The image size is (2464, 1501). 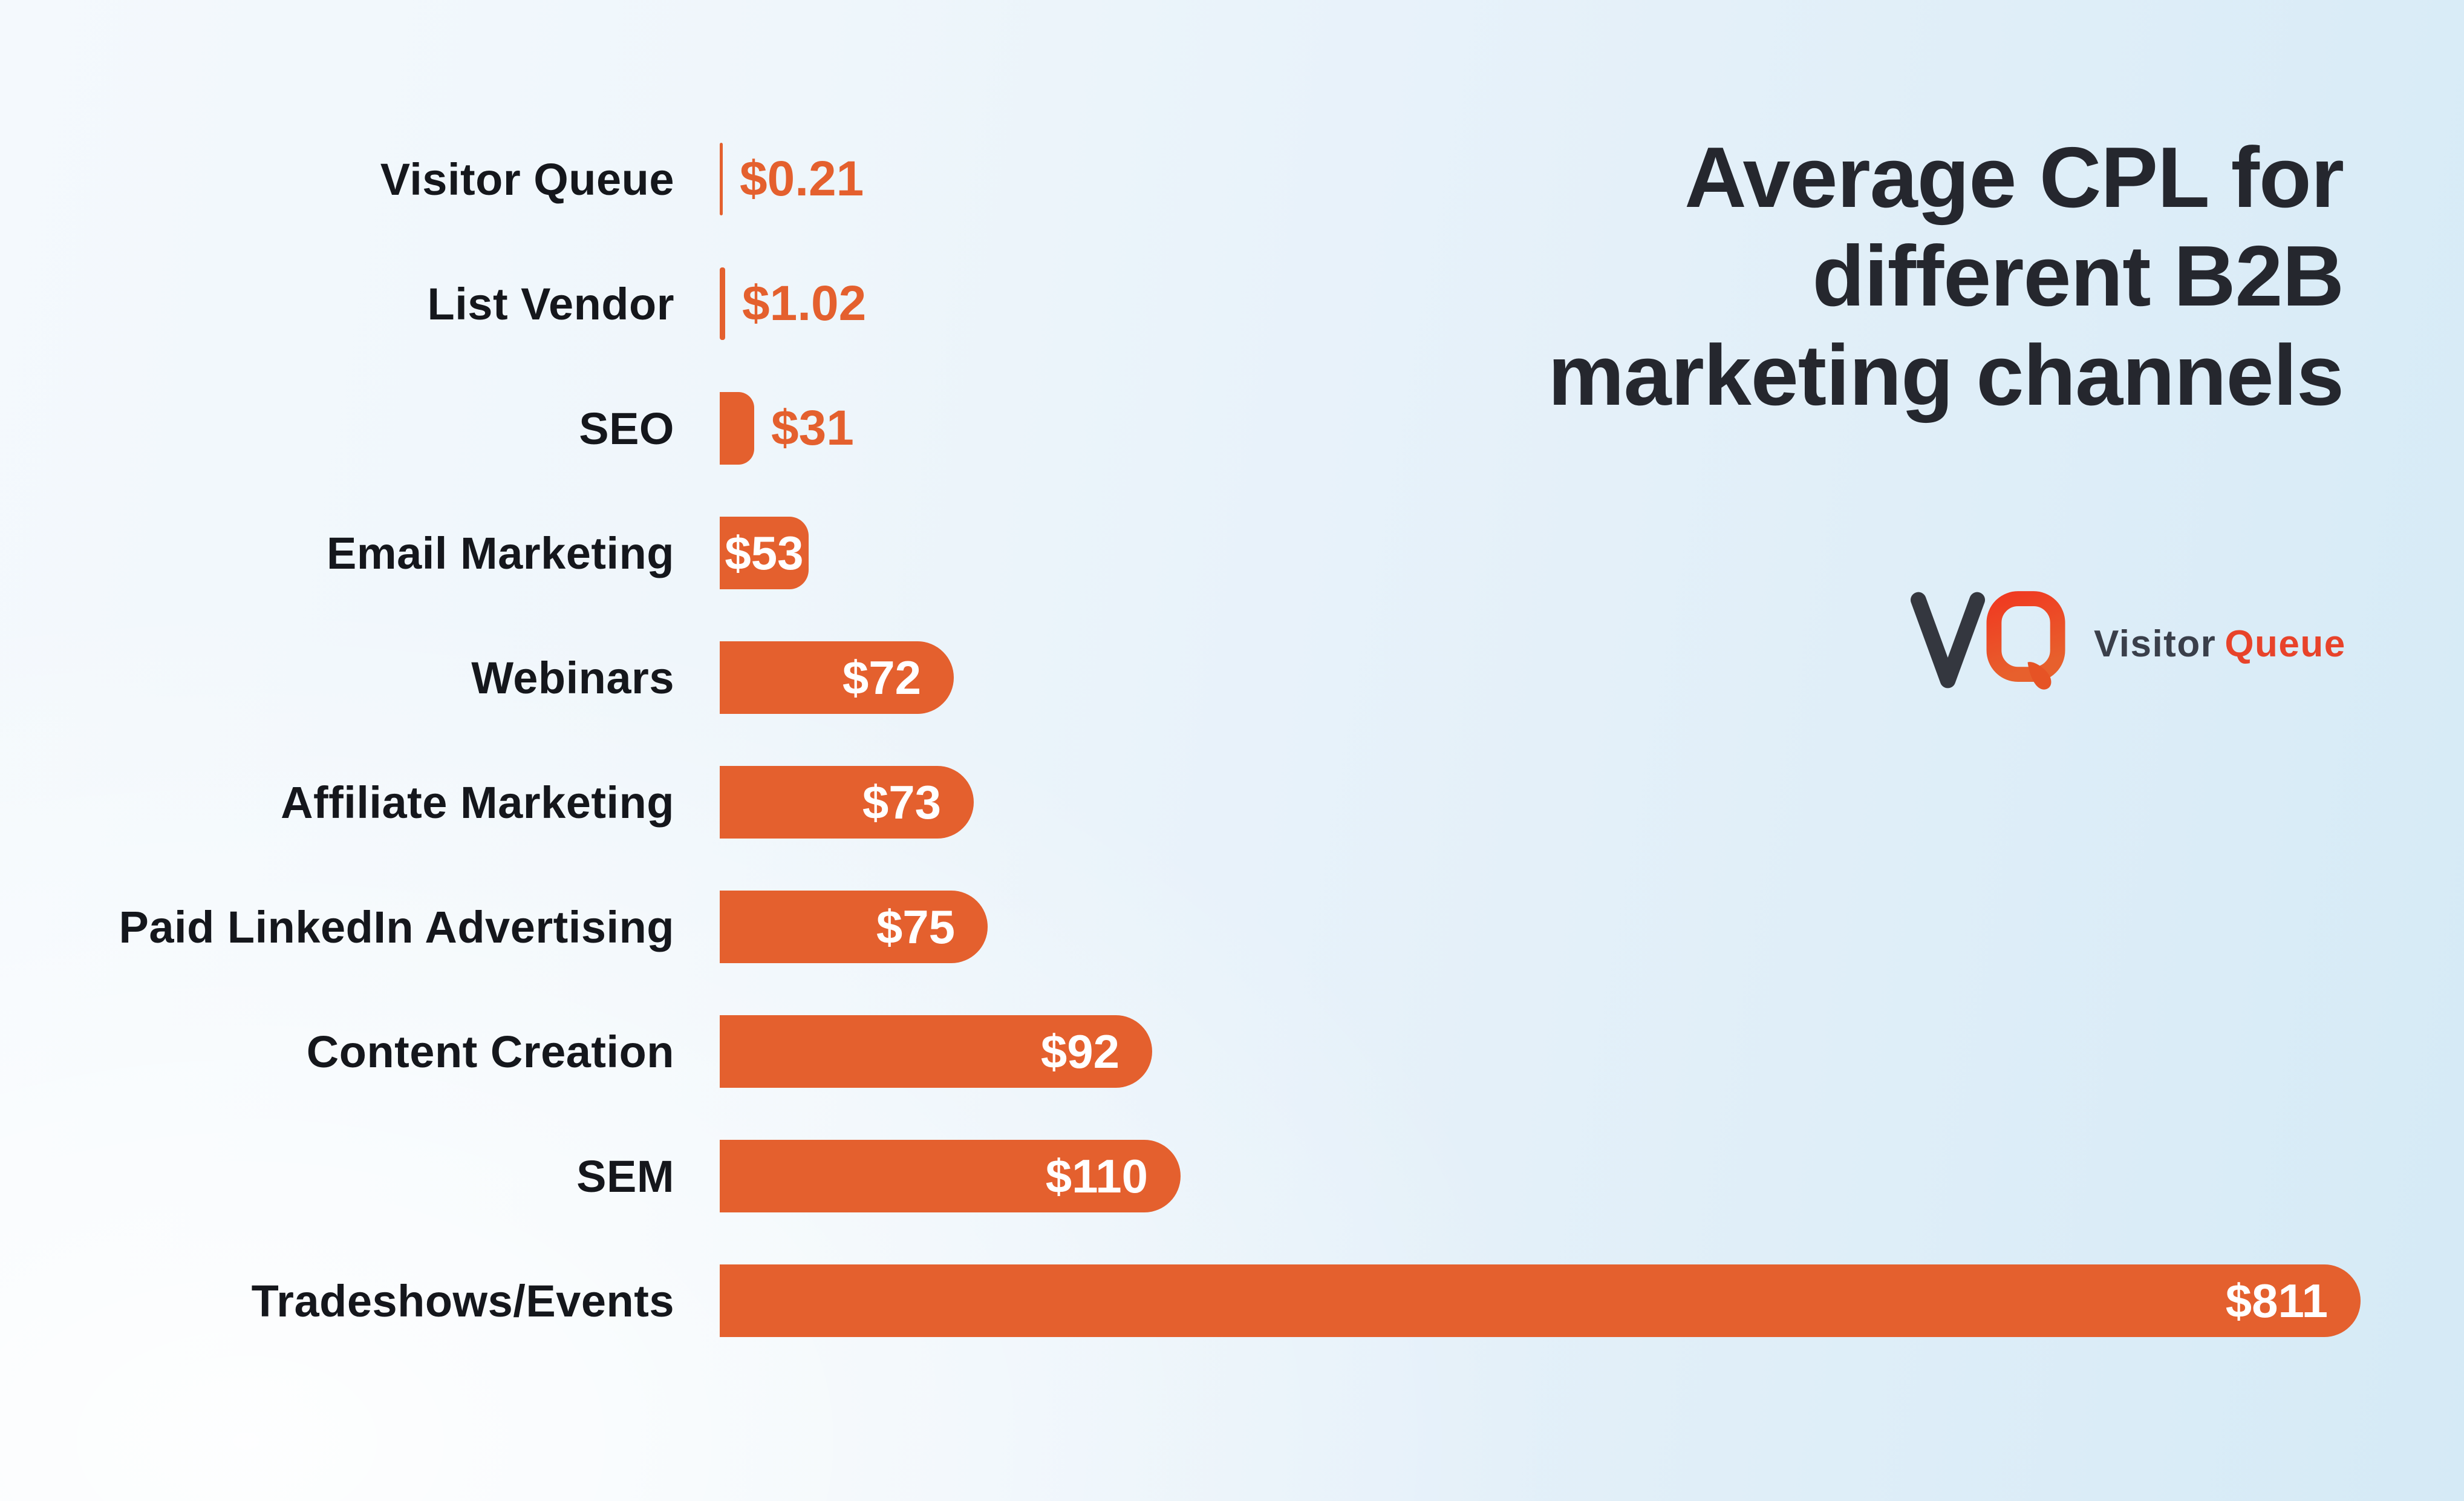 I want to click on chart-row: Content Creation $92, so click(x=1232, y=1051).